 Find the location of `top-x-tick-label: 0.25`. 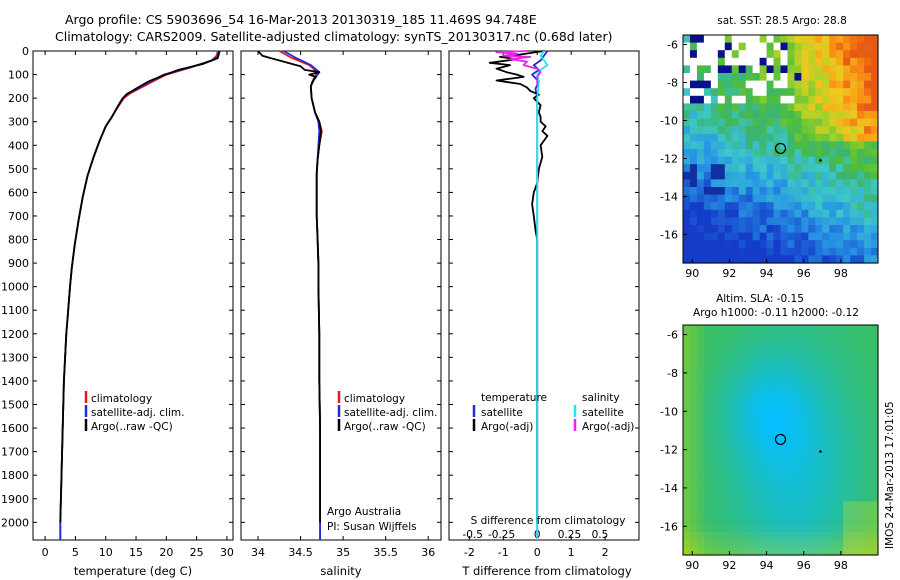

top-x-tick-label: 0.25 is located at coordinates (569, 535).